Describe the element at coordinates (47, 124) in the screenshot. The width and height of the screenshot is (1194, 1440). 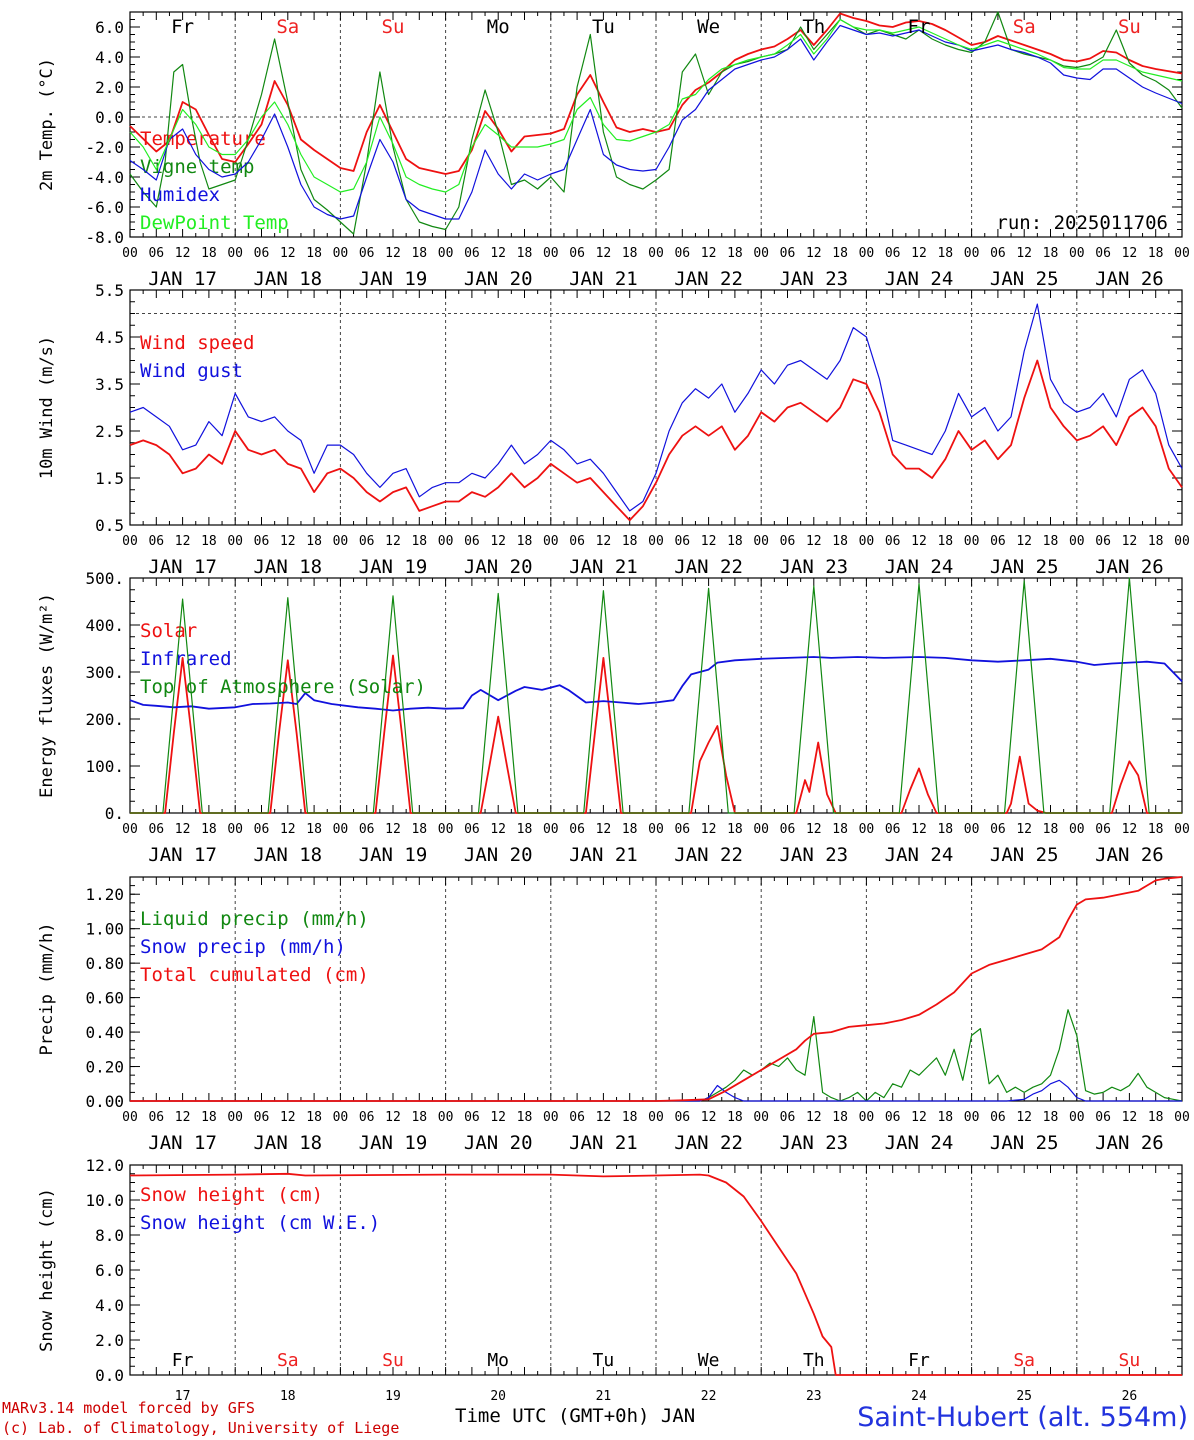
I see `y-axis-label: 2m Temp. (°C)` at that location.